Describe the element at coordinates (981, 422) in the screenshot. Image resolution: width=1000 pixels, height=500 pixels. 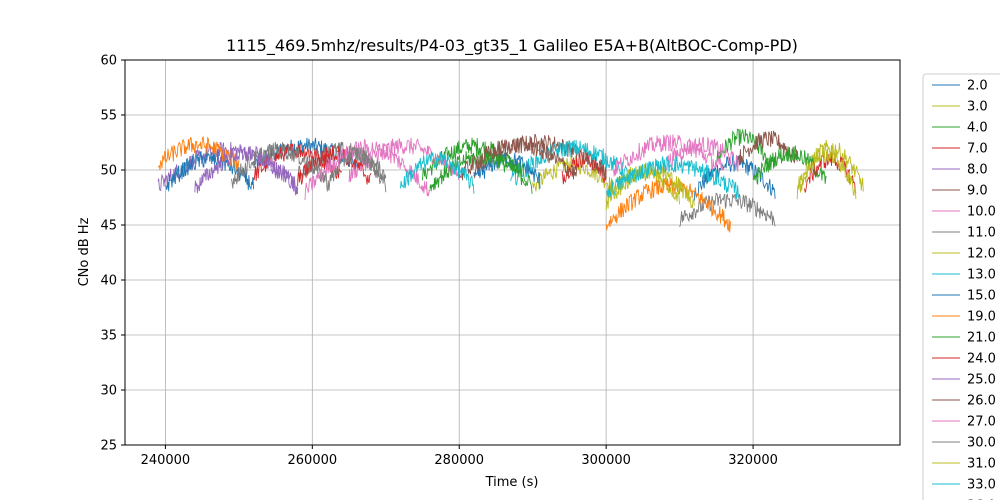
I see `legend-label: 27.0` at that location.